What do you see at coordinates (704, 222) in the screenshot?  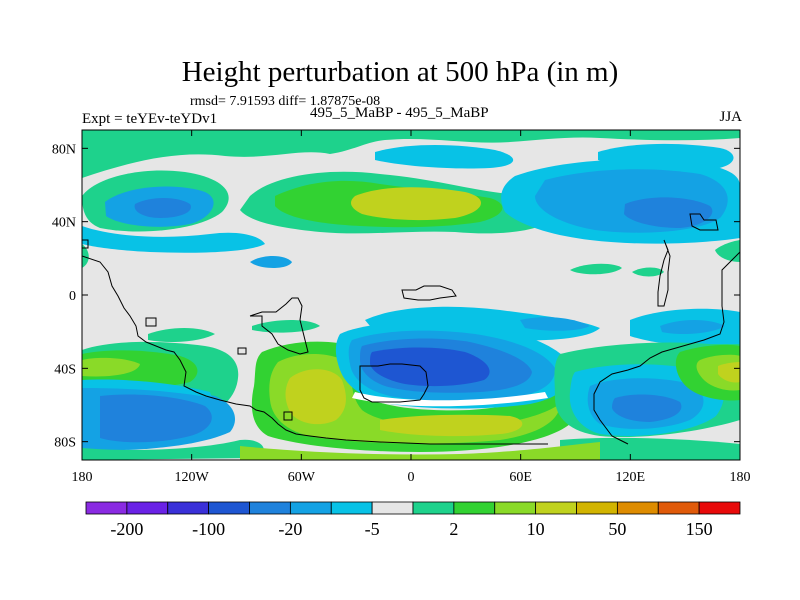 I see `coast-asia-east` at bounding box center [704, 222].